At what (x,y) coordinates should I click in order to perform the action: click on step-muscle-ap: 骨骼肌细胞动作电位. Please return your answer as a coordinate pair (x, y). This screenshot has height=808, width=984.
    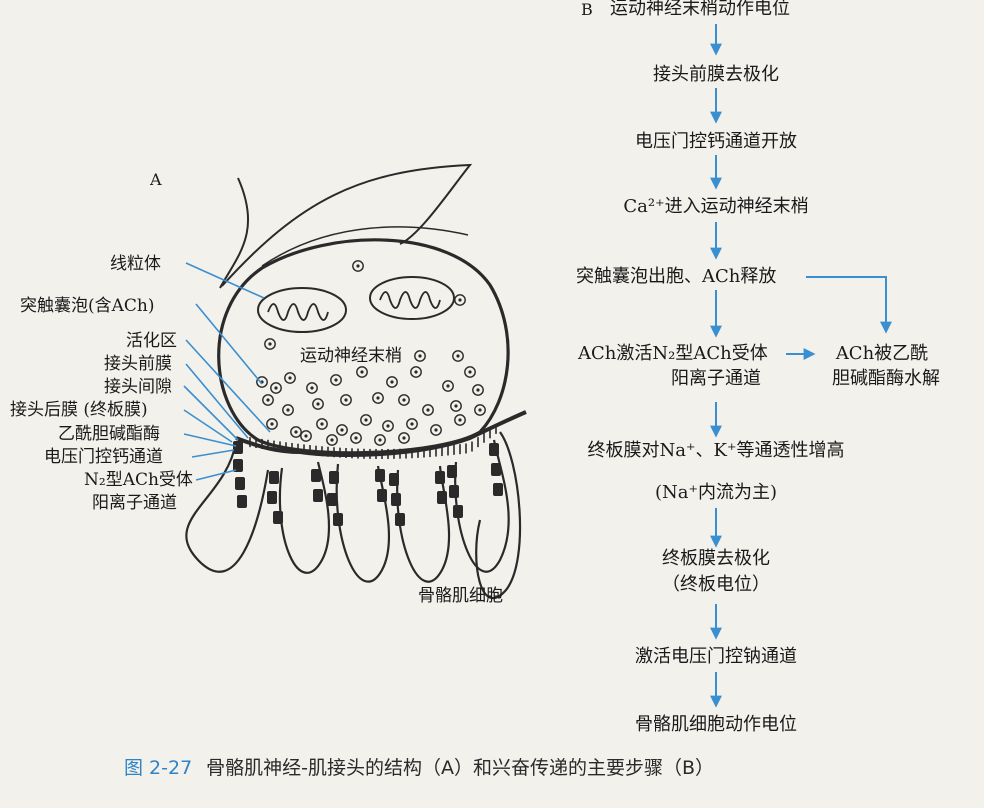
    Looking at the image, I should click on (716, 724).